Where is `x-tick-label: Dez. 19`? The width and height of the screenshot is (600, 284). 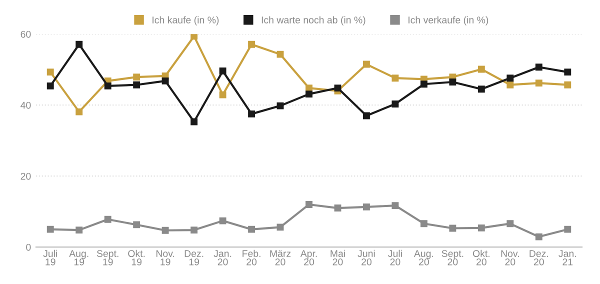
x-tick-label: Dez. 19 is located at coordinates (194, 258).